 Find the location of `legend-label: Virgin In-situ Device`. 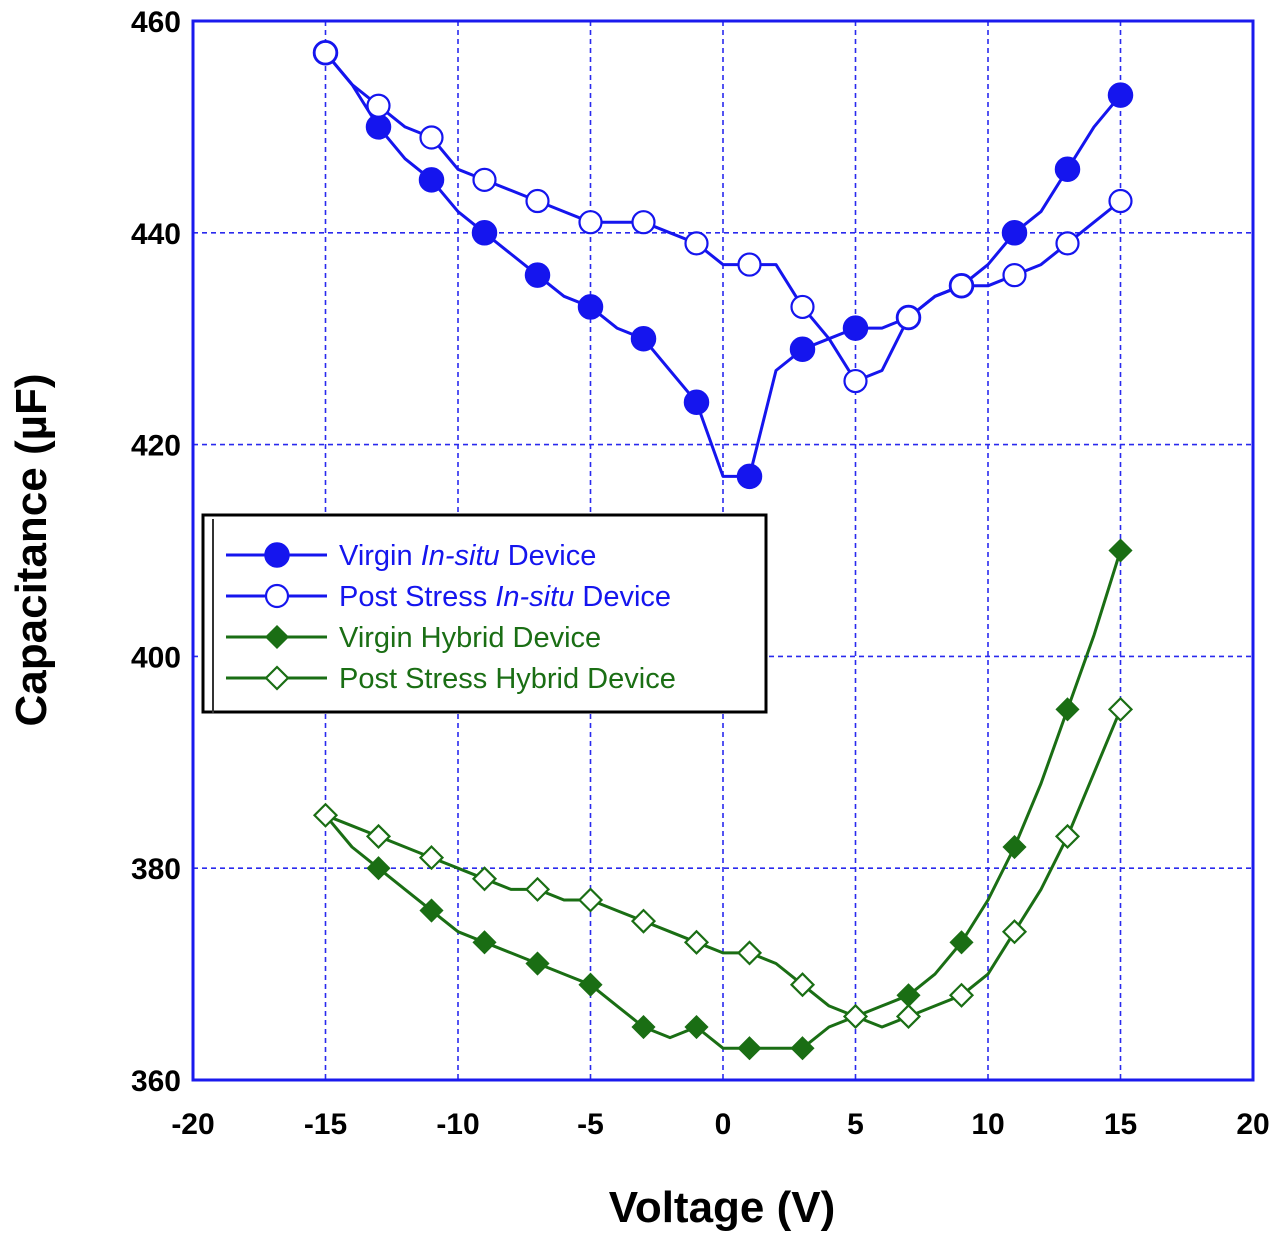

legend-label: Virgin In-situ Device is located at coordinates (467, 556).